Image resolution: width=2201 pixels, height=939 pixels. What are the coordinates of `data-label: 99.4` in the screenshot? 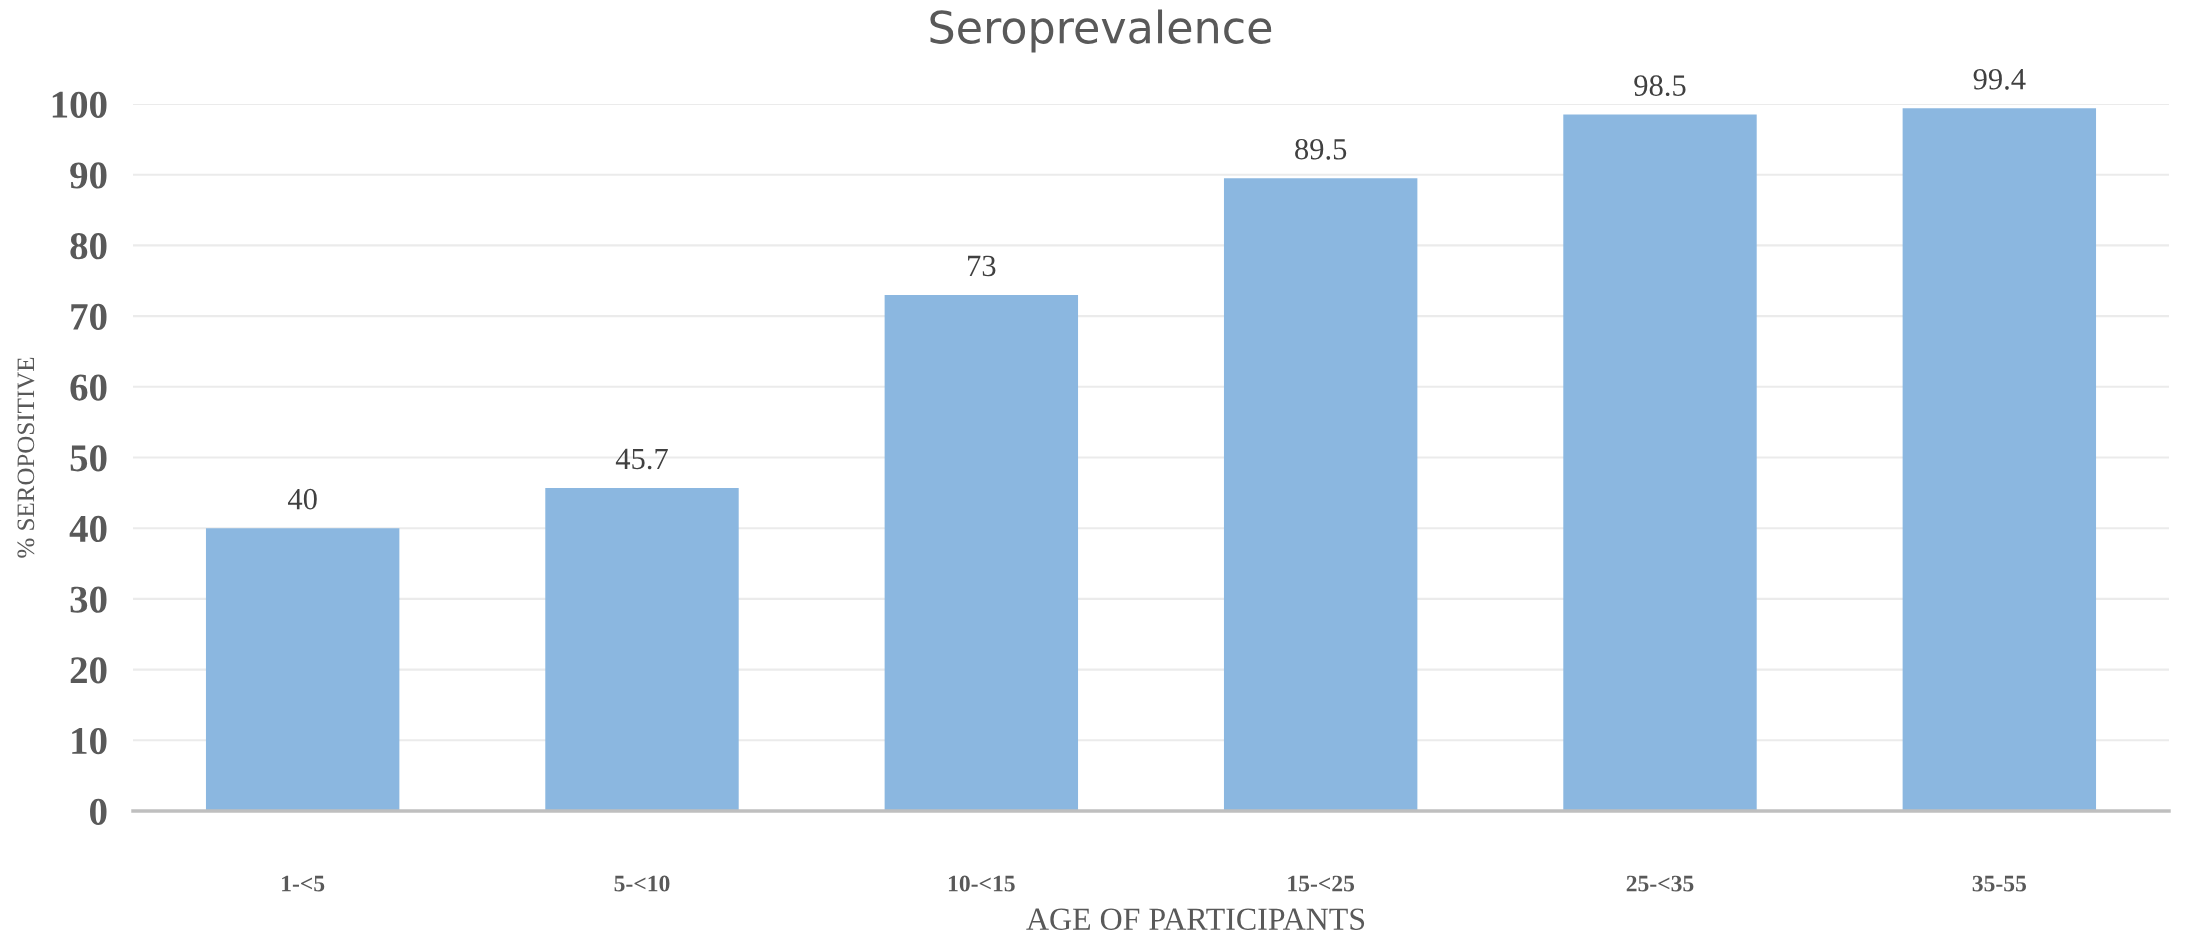 It's located at (1999, 79).